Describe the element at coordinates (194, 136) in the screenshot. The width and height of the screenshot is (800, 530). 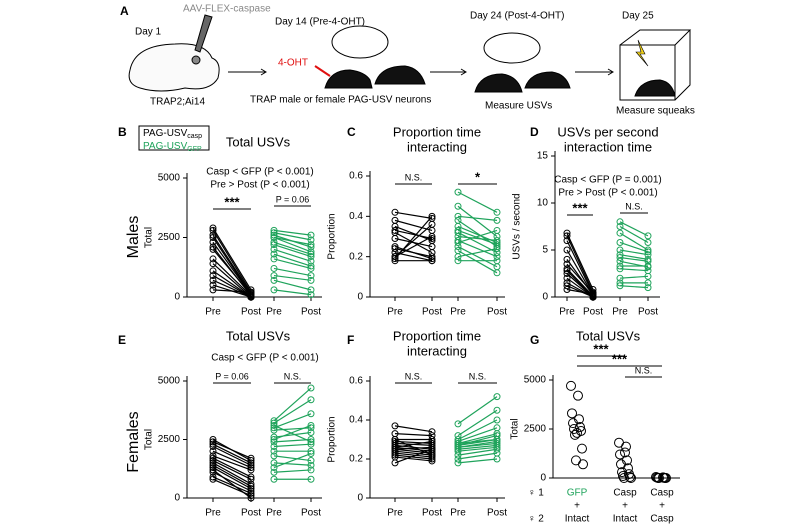
I see `legend-subscript: casp` at that location.